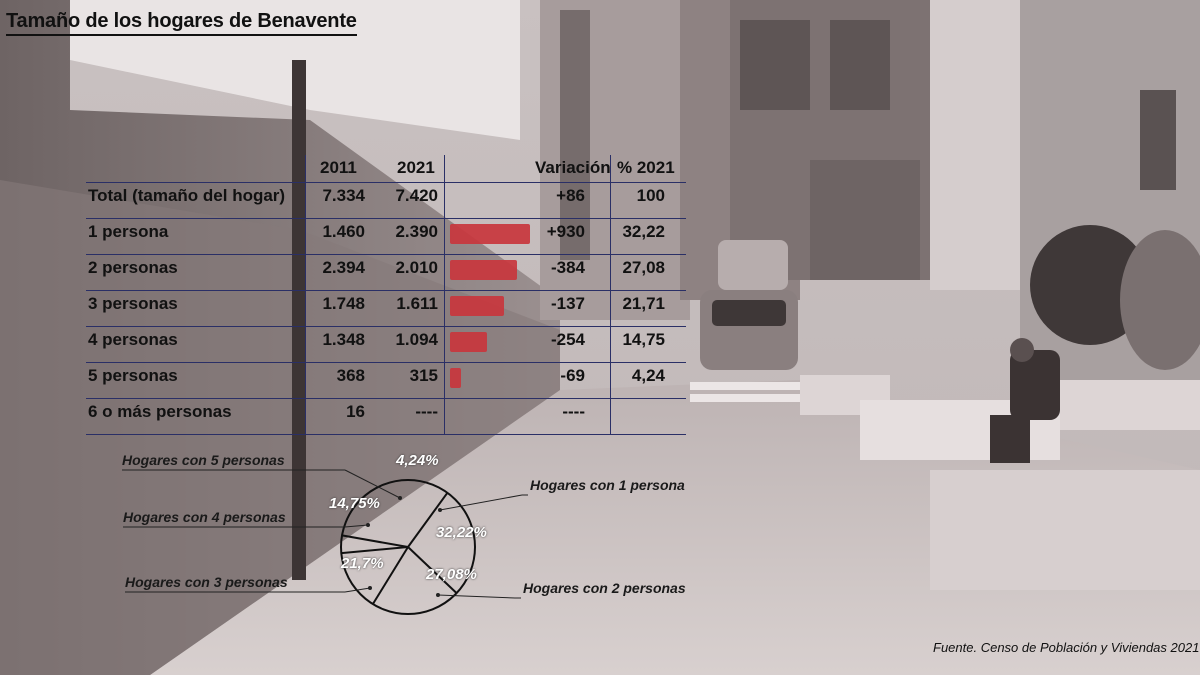 The image size is (1200, 675). I want to click on row-label: 6 o más personas, so click(160, 411).